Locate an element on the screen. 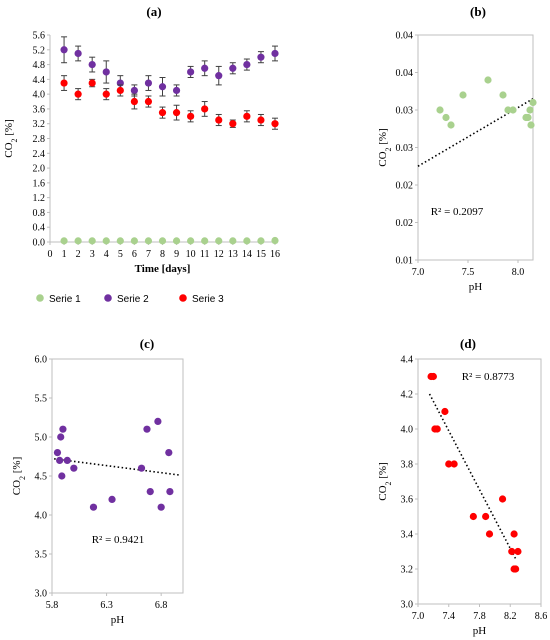 The height and width of the screenshot is (640, 550). legend-label: Serie 2 is located at coordinates (133, 299).